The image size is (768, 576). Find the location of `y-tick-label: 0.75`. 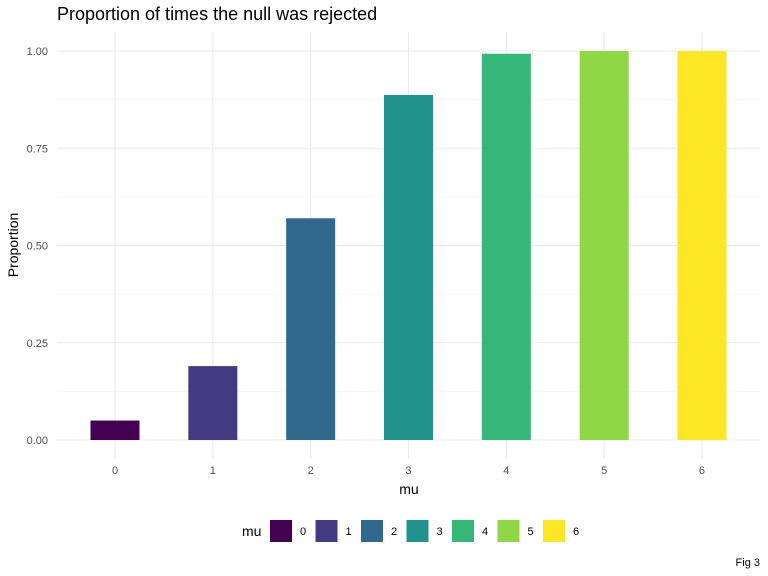

y-tick-label: 0.75 is located at coordinates (37, 149).